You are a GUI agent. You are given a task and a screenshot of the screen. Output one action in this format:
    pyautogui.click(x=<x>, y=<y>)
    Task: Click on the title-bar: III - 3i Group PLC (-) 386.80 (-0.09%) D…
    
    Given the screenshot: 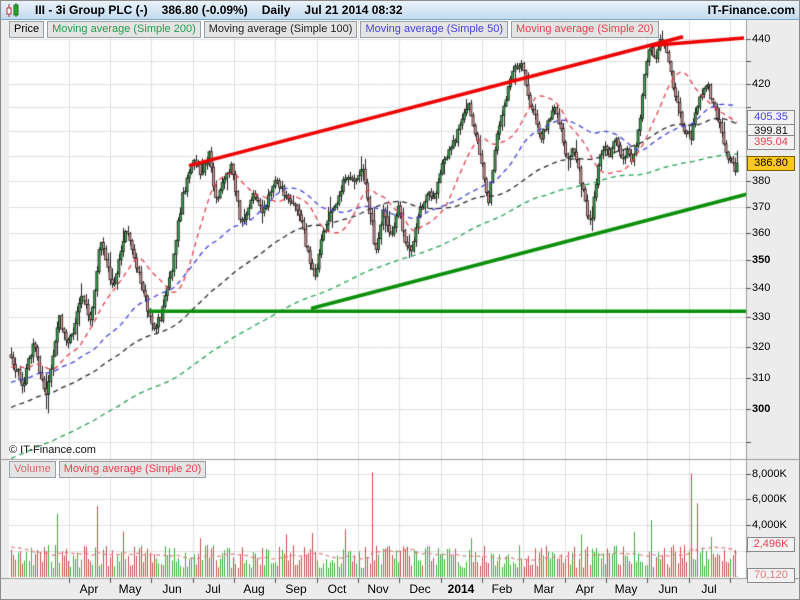 What is the action you would take?
    pyautogui.click(x=400, y=10)
    